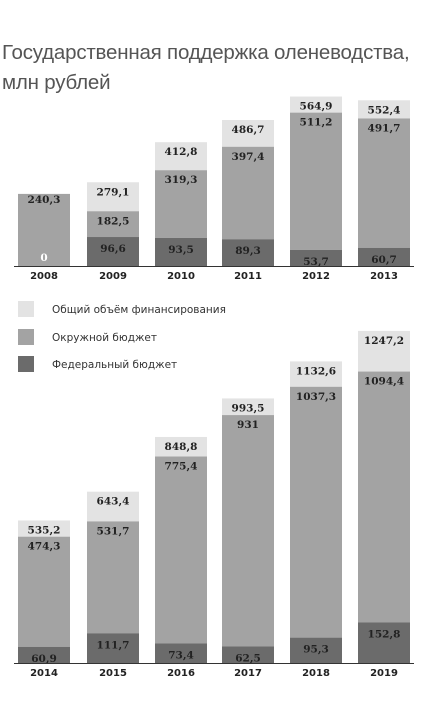  I want to click on bar-total-2013, so click(384, 109).